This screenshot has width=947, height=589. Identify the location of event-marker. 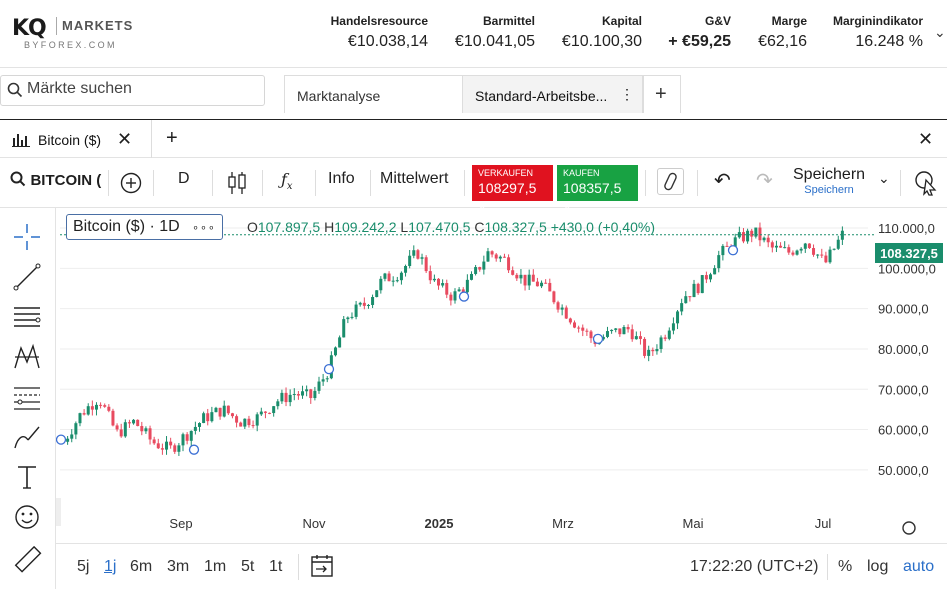
(464, 296).